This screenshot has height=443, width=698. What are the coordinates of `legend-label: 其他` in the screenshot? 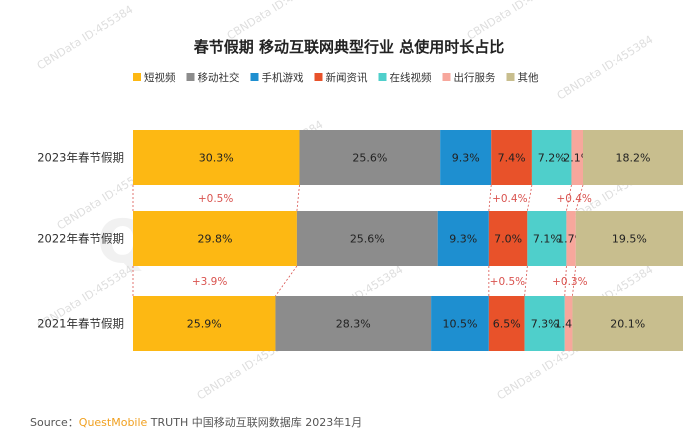 It's located at (528, 77).